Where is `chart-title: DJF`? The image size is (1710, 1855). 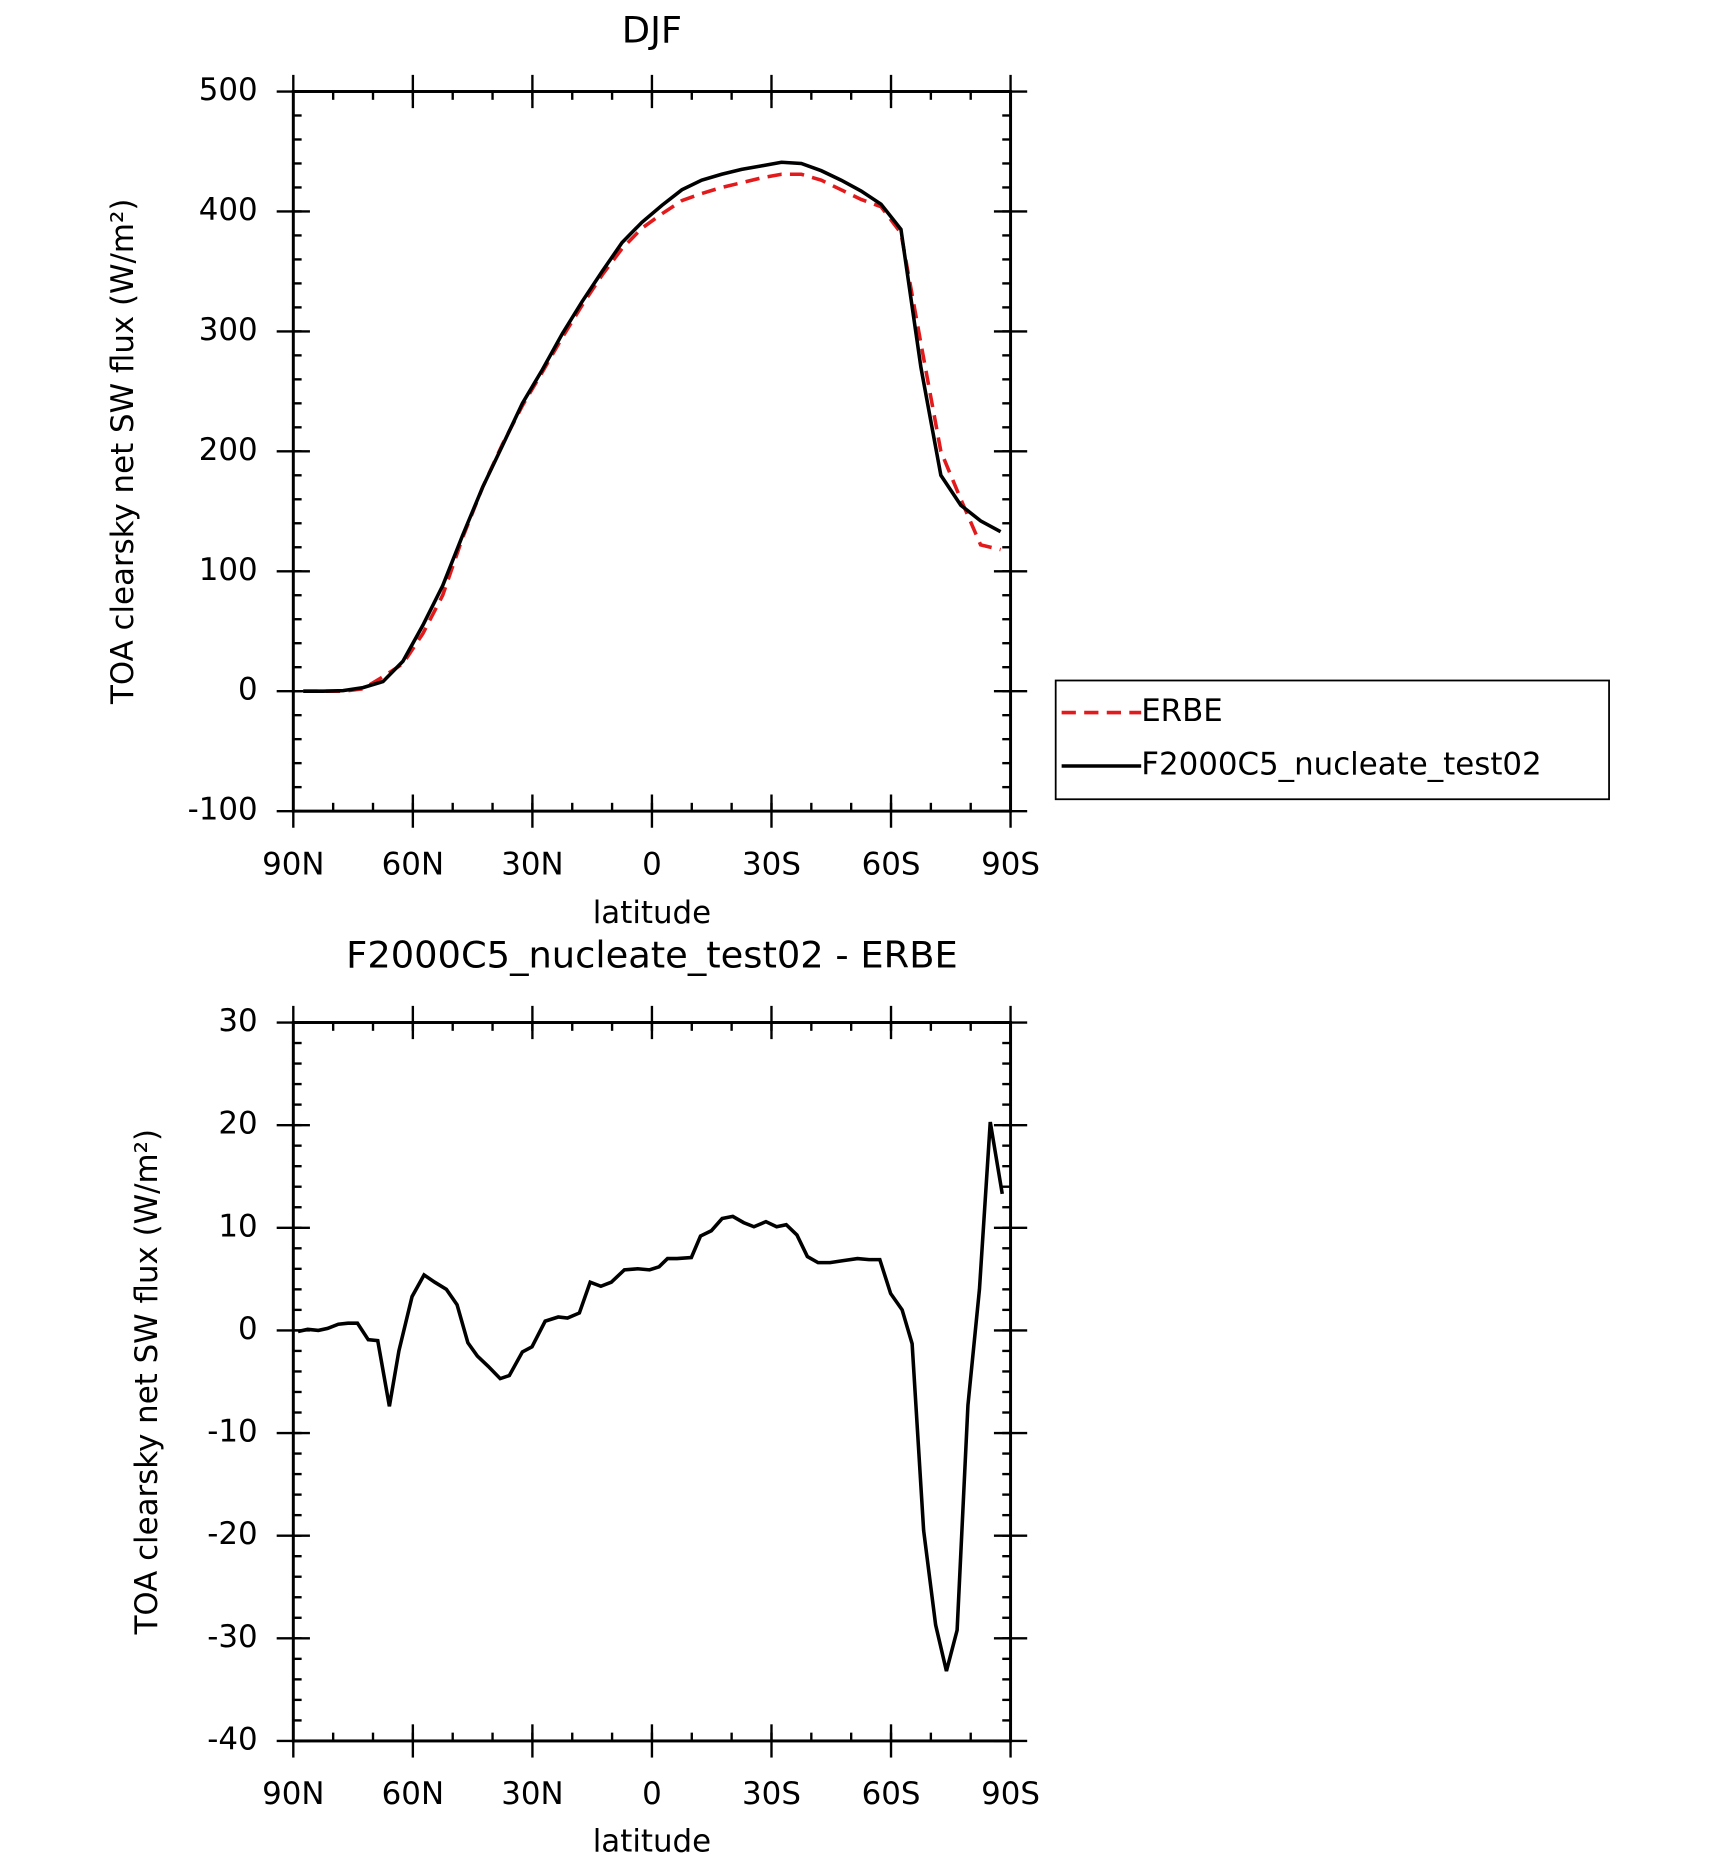 chart-title: DJF is located at coordinates (652, 30).